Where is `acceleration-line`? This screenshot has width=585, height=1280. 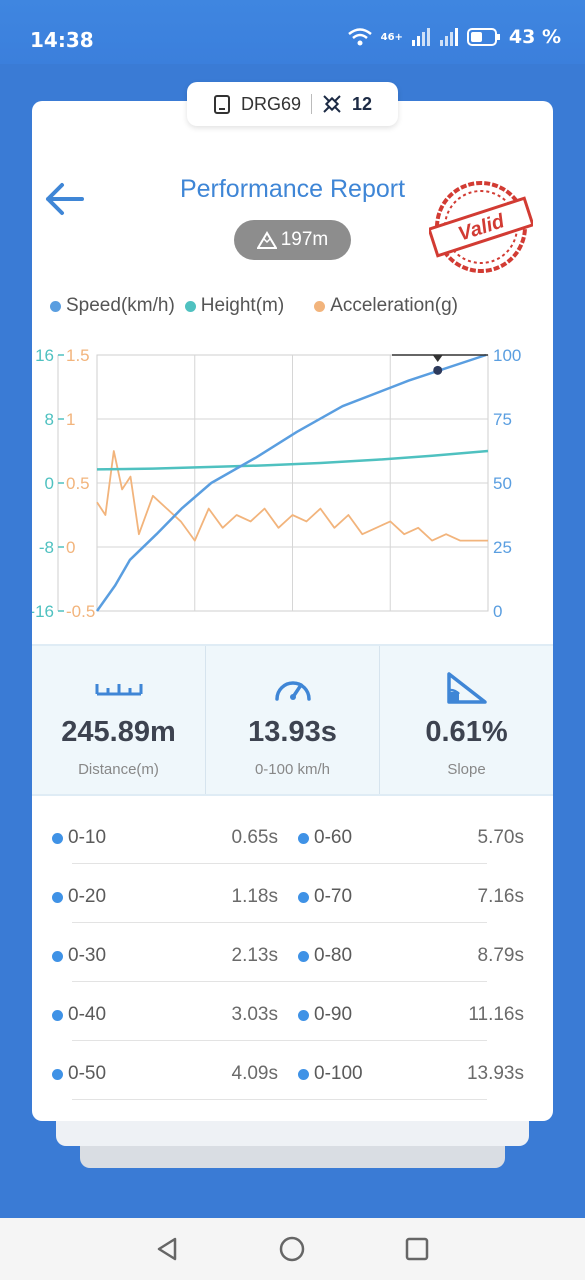 acceleration-line is located at coordinates (292, 496).